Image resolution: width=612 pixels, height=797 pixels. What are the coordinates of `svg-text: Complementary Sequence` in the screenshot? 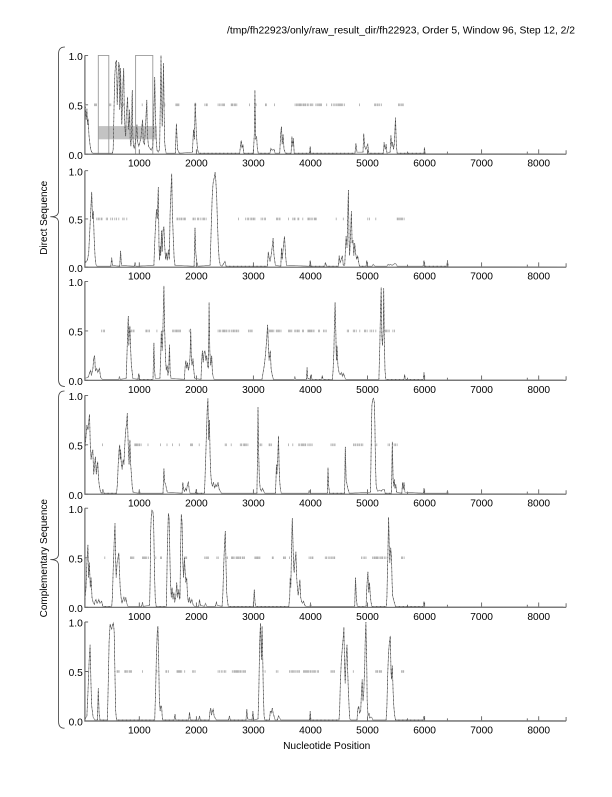 It's located at (44, 558).